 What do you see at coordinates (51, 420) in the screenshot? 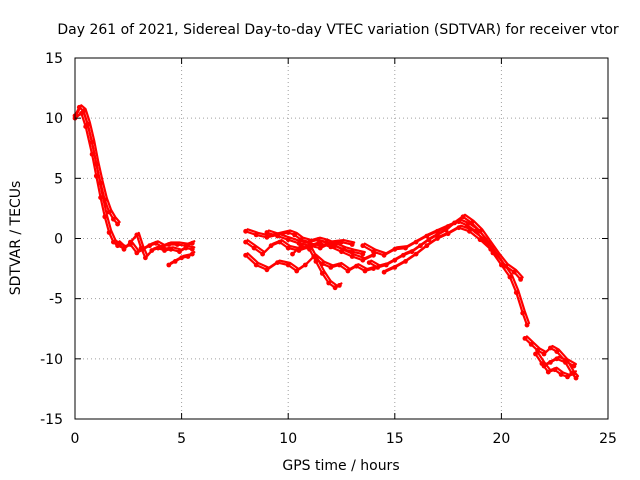
I see `y-tick-label: -15` at bounding box center [51, 420].